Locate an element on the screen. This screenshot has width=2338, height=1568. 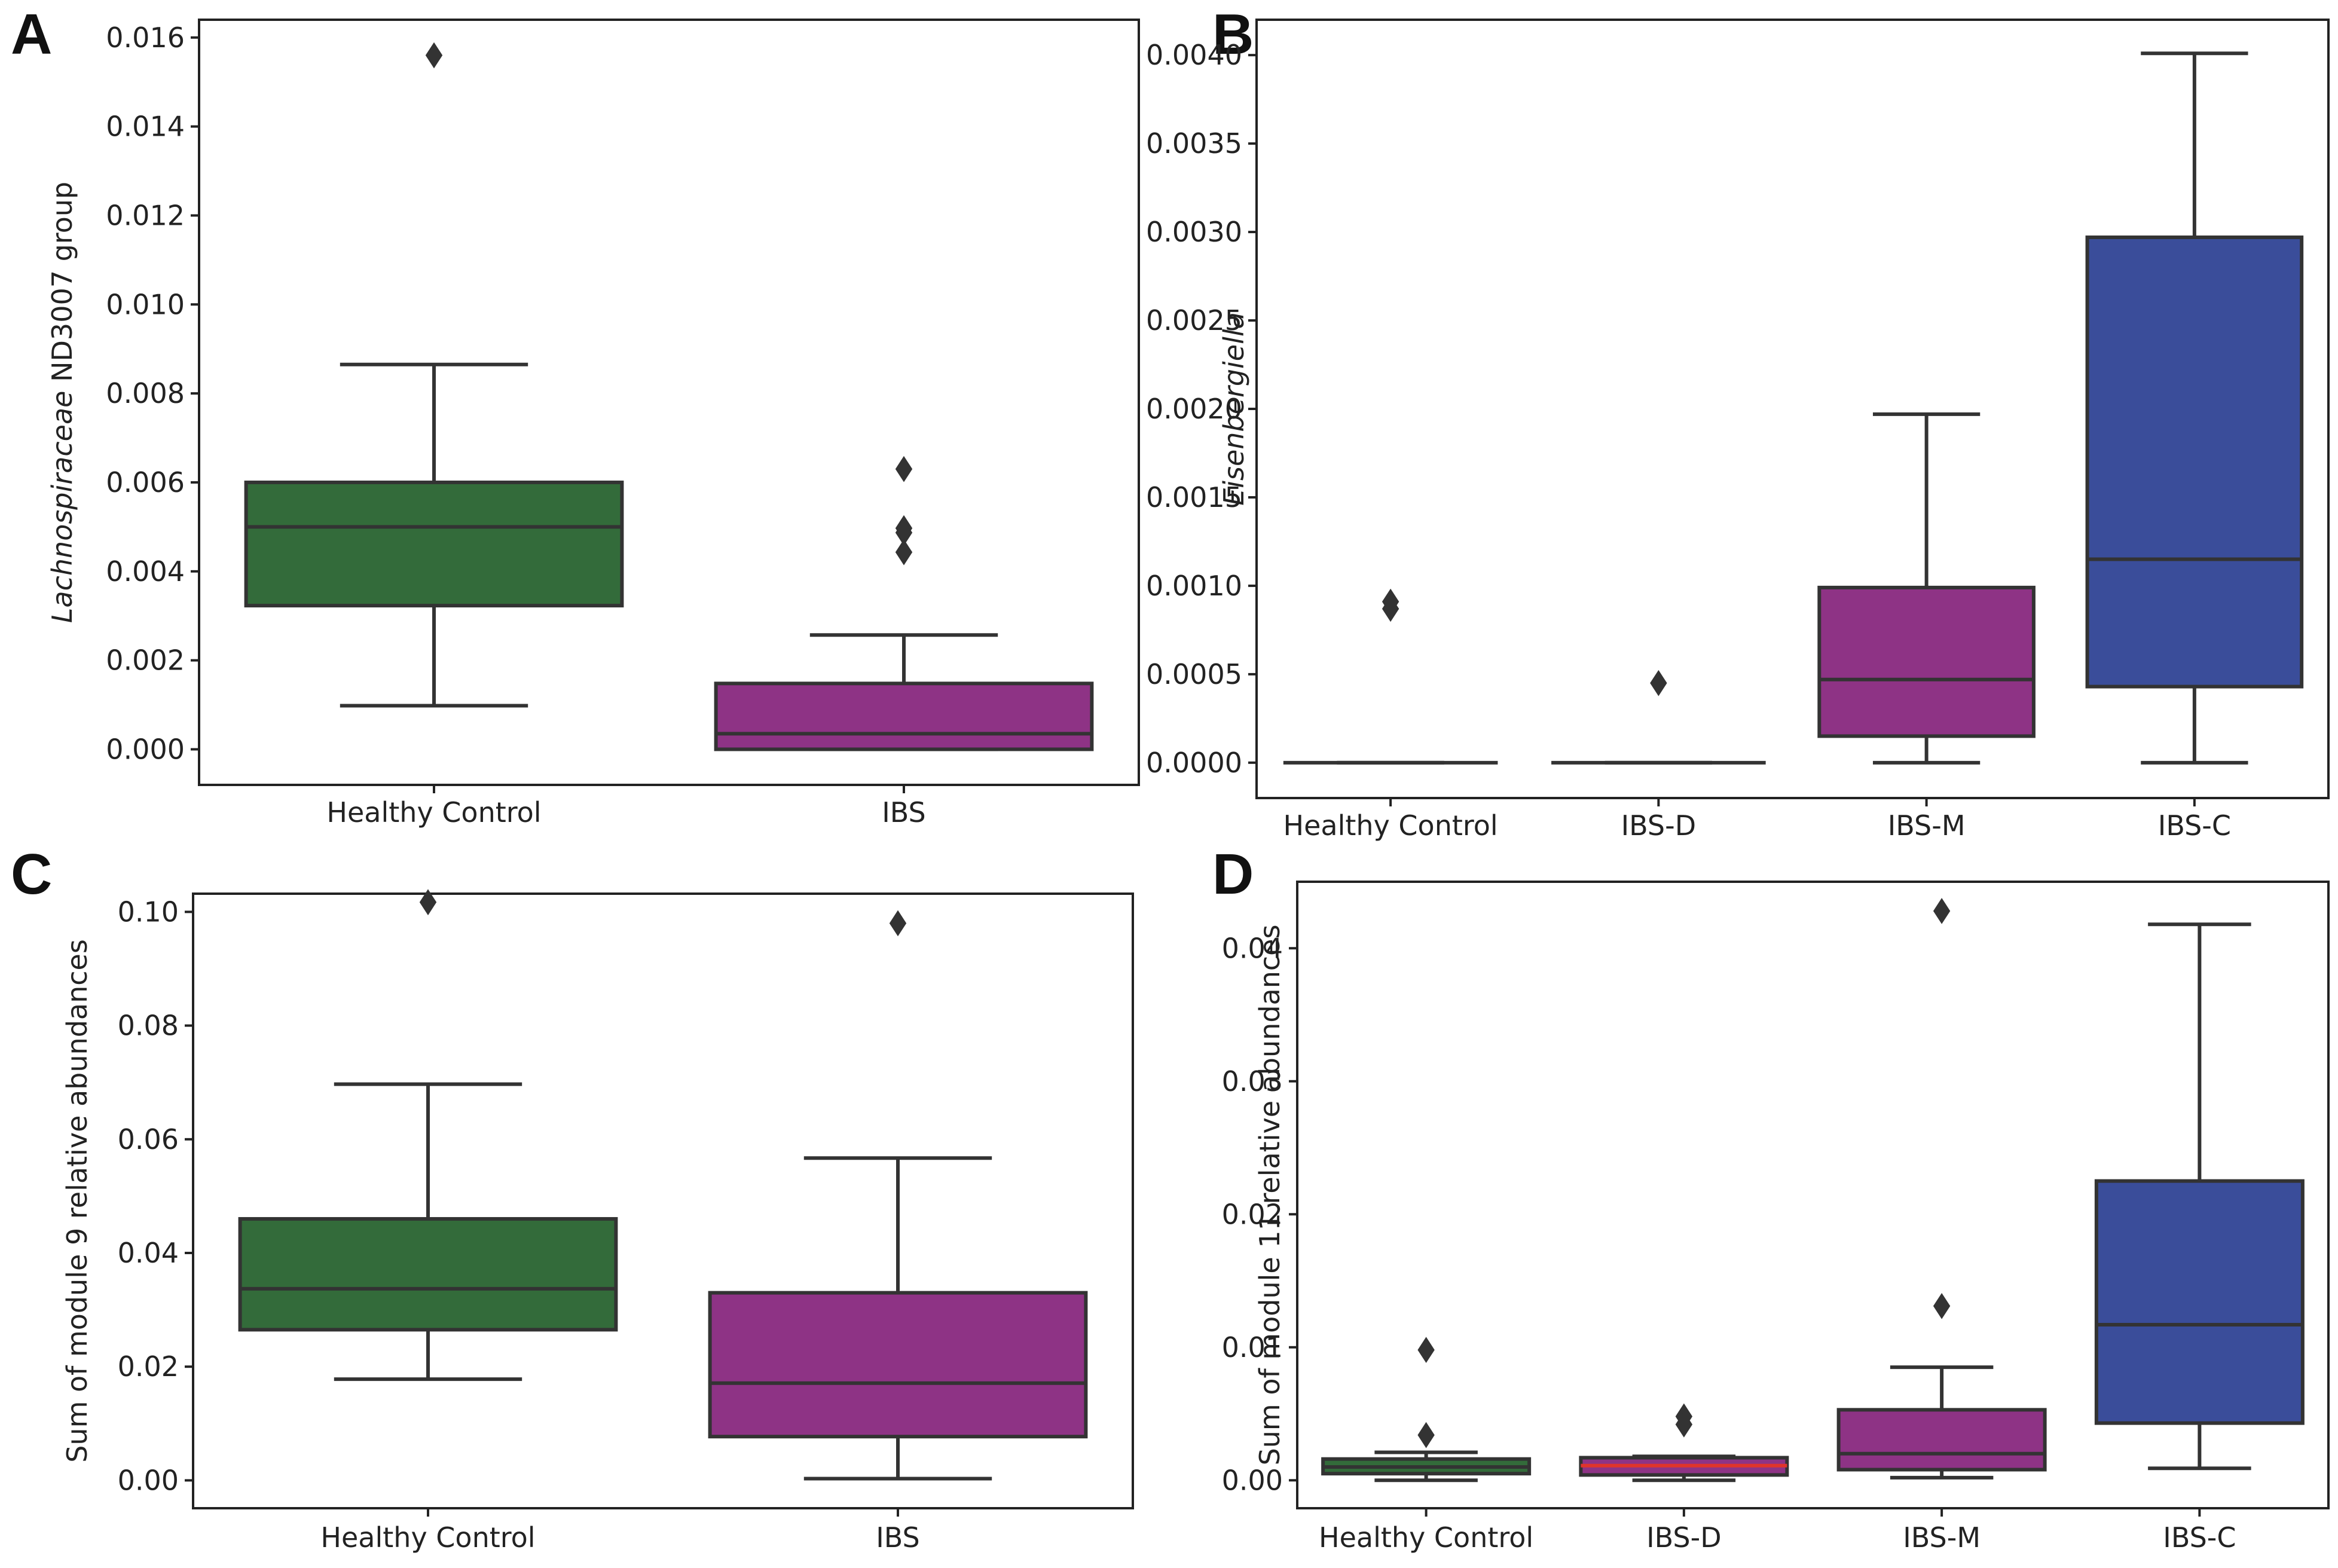
y-tick-label: 0.0000 is located at coordinates (1194, 763).